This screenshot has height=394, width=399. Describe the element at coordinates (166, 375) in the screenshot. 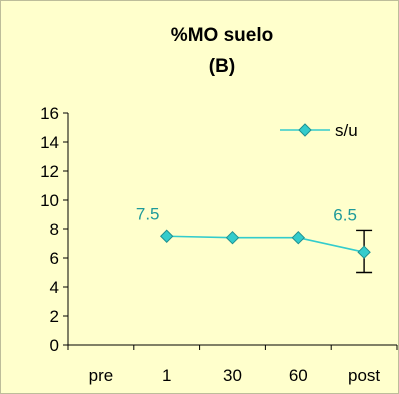

I see `x-tick-label: 1` at that location.